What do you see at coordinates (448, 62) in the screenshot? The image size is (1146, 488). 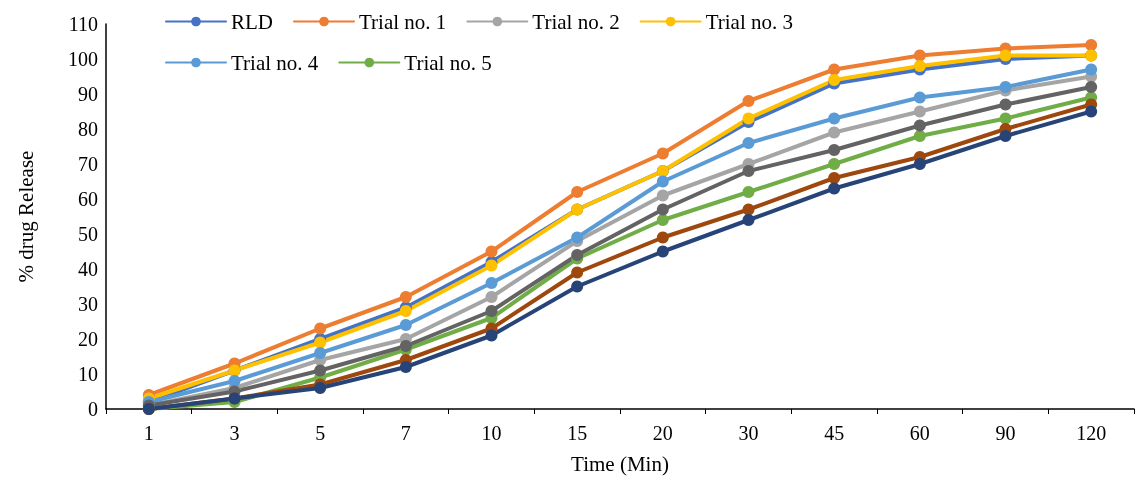 I see `legend-label: Trial no. 5` at bounding box center [448, 62].